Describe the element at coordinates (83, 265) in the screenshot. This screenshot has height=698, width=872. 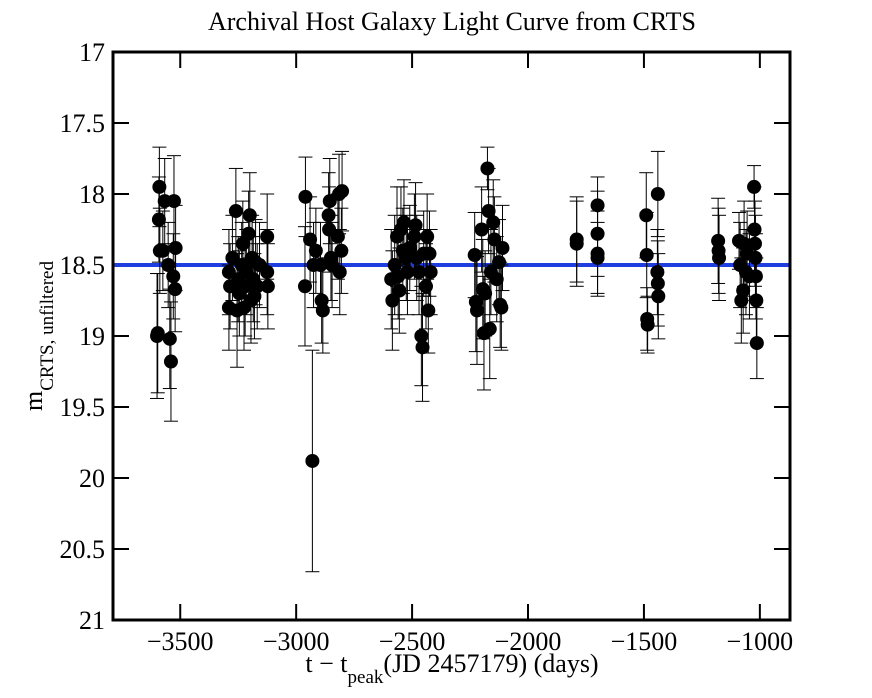
I see `y-tick-label: 18.5` at that location.